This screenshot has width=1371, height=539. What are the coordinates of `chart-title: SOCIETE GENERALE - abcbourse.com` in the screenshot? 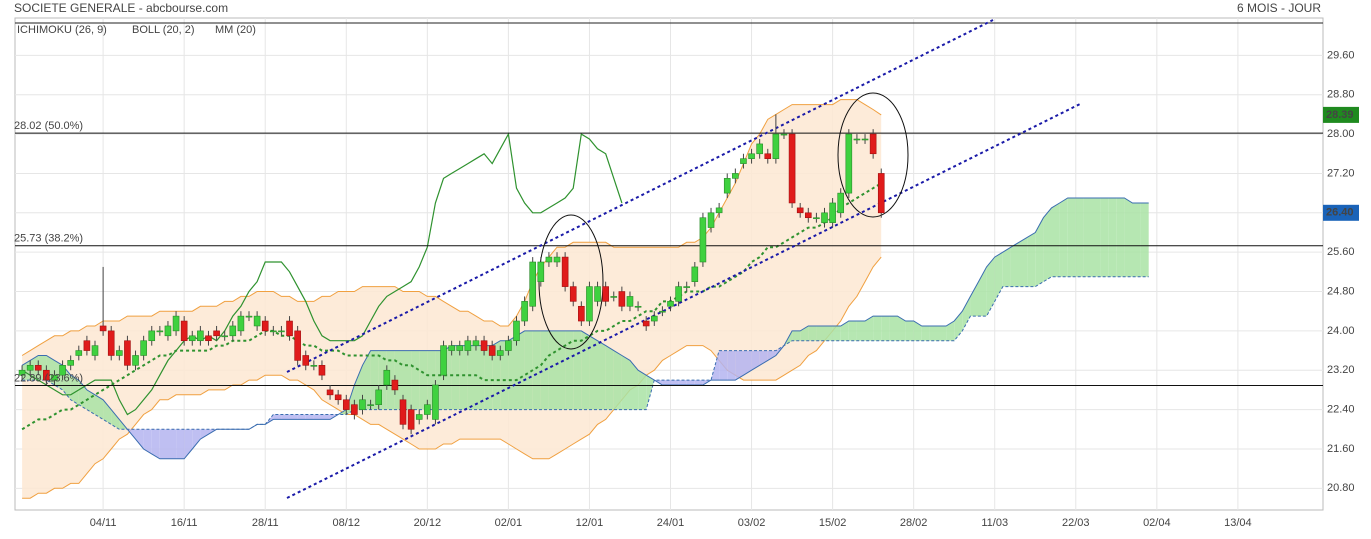 It's located at (121, 8).